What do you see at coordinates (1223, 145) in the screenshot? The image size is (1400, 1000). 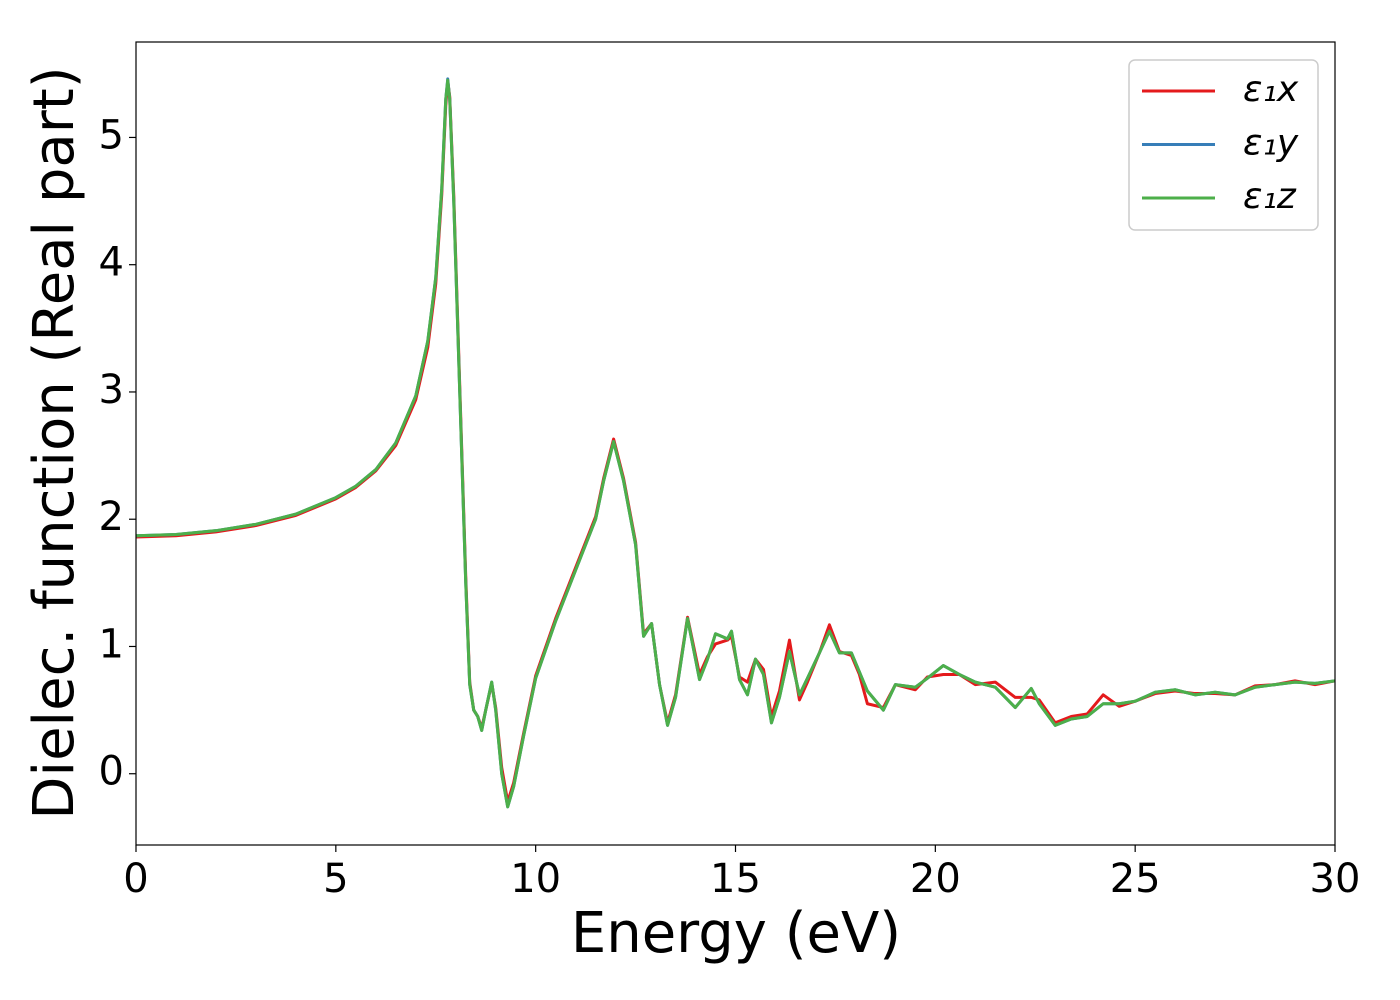 I see `legend-box` at bounding box center [1223, 145].